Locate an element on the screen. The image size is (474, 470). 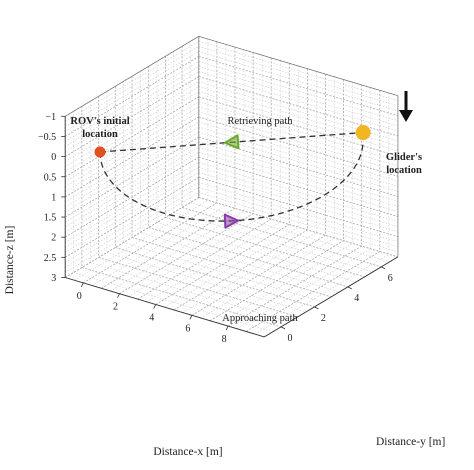
glider-location-marker is located at coordinates (363, 133).